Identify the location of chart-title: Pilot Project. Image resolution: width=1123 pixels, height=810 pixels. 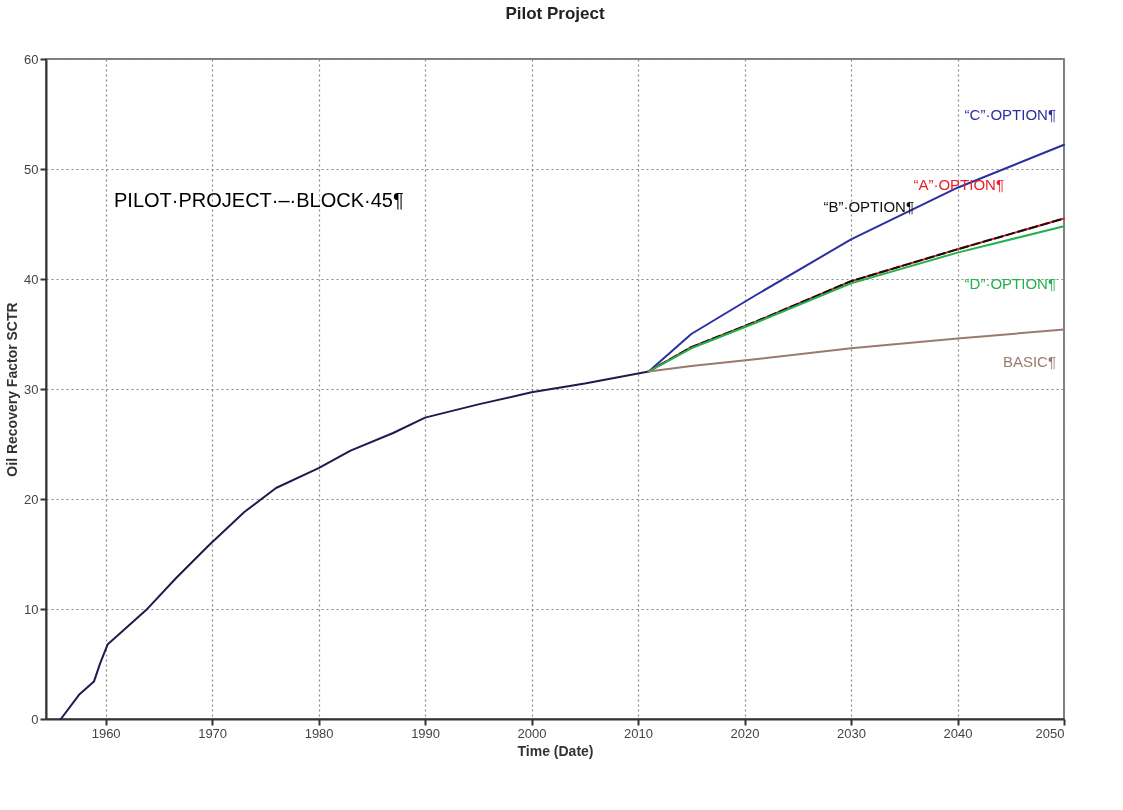
(555, 13).